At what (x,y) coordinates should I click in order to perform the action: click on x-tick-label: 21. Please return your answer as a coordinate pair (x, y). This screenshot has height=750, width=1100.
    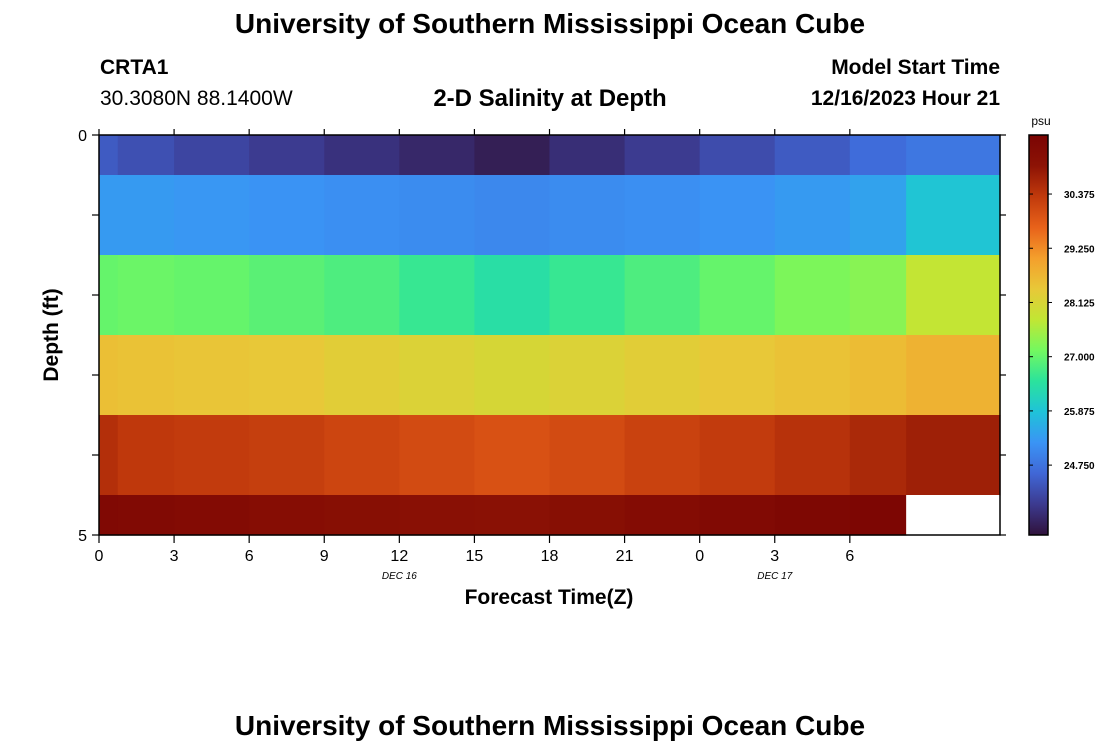
    Looking at the image, I should click on (625, 556).